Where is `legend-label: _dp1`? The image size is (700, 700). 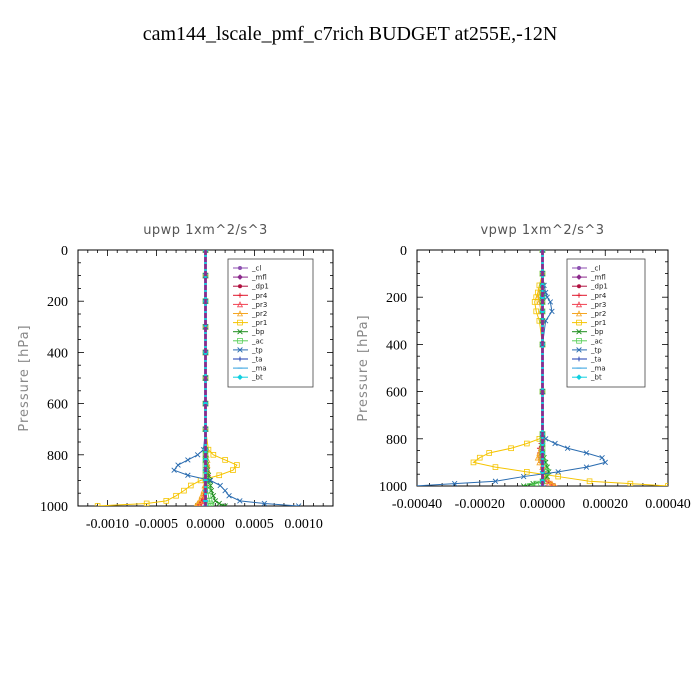
legend-label: _dp1 is located at coordinates (260, 287).